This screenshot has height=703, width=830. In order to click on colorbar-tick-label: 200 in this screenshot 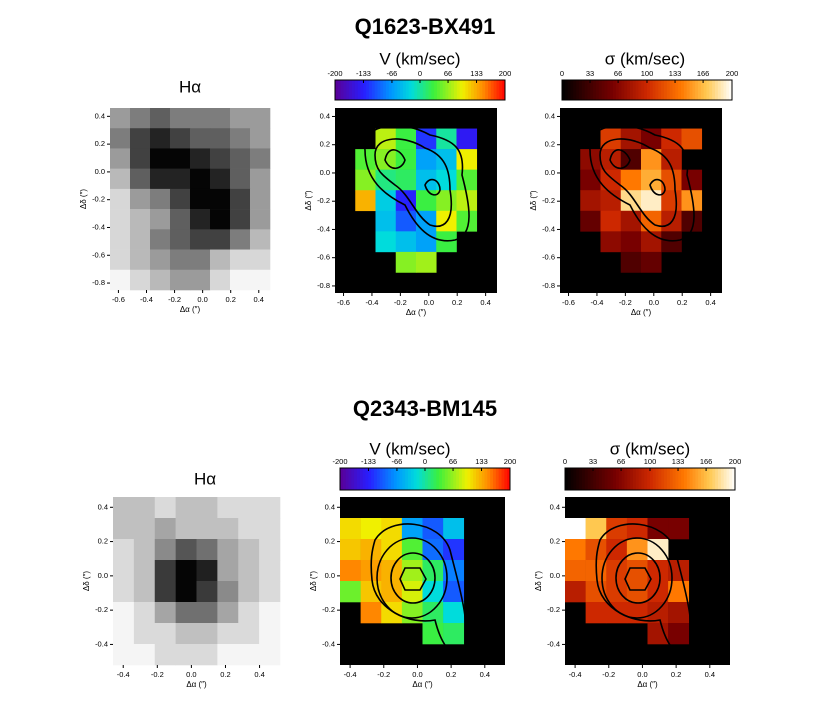, I will do `click(505, 73)`.